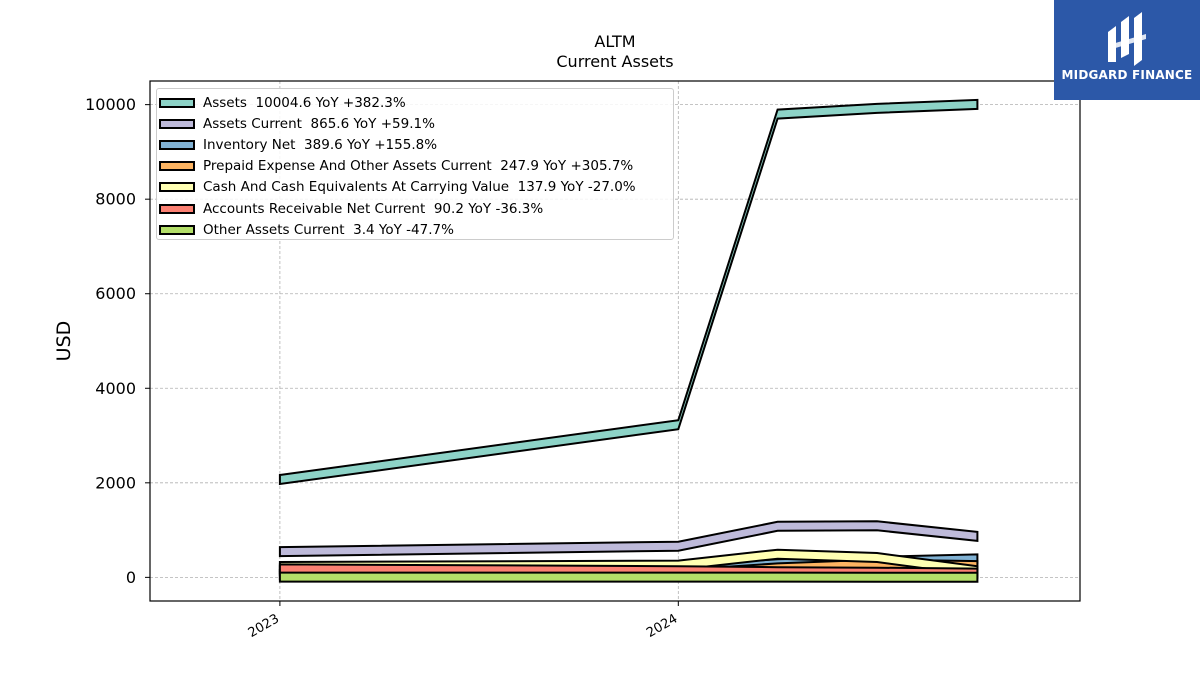  What do you see at coordinates (264, 626) in the screenshot?
I see `x-tick-label: 2023` at bounding box center [264, 626].